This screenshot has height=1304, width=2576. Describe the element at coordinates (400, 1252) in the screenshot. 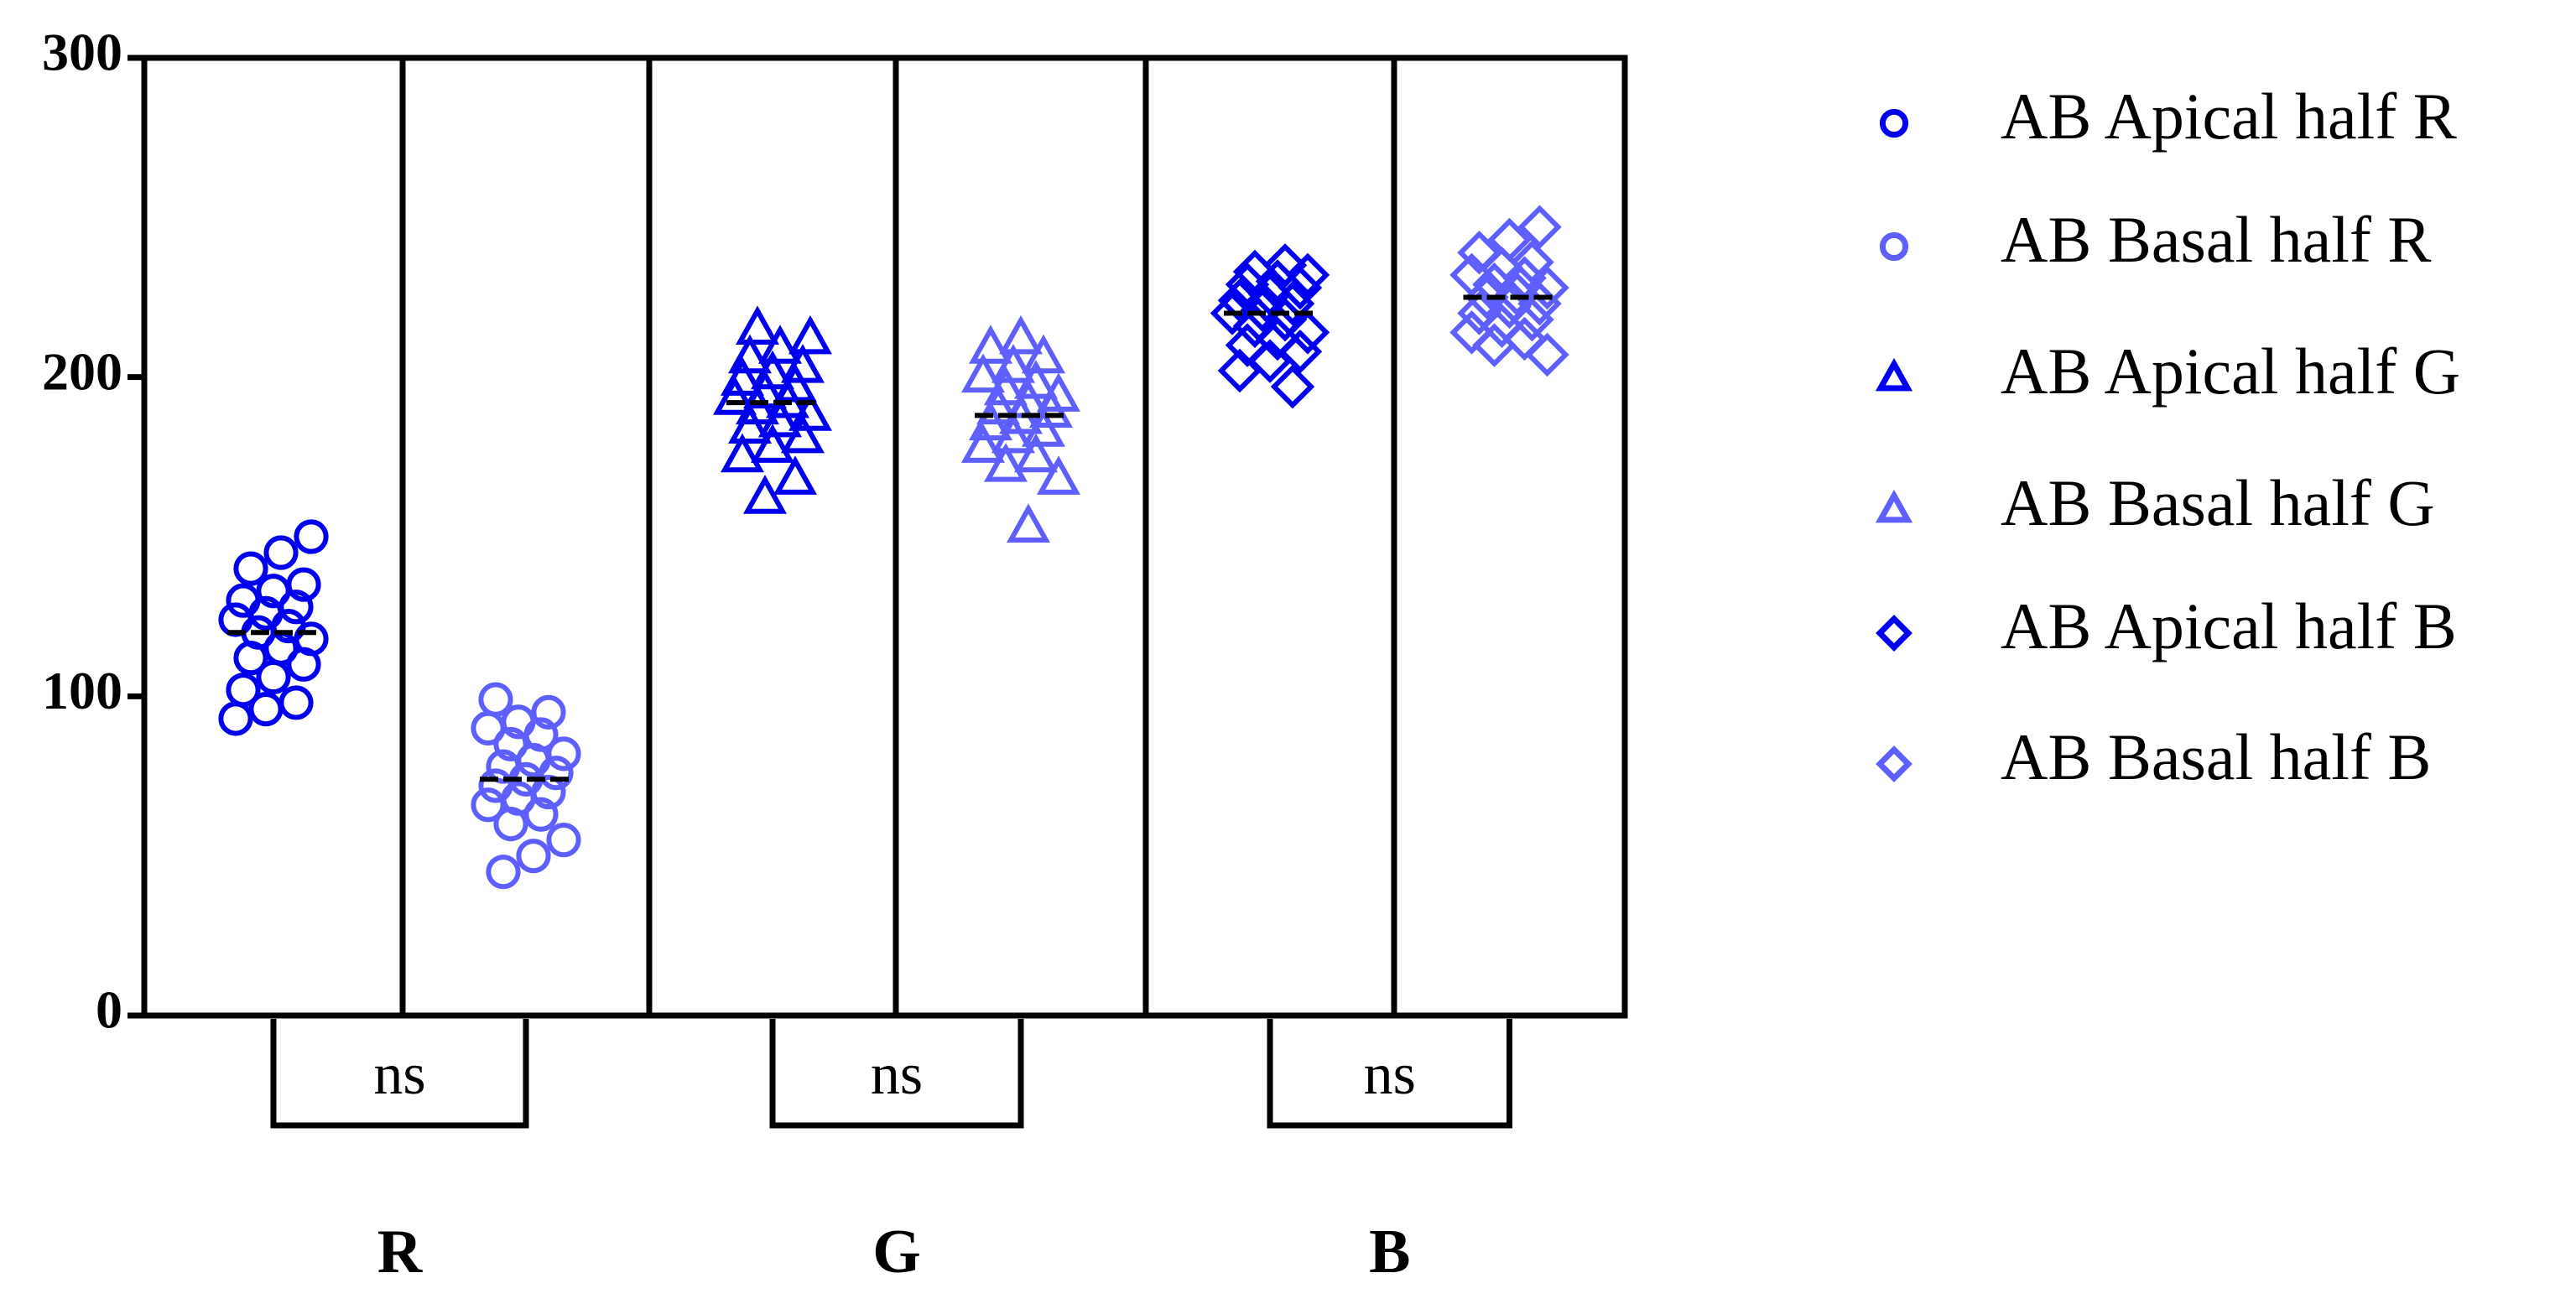

I see `group-label: R` at that location.